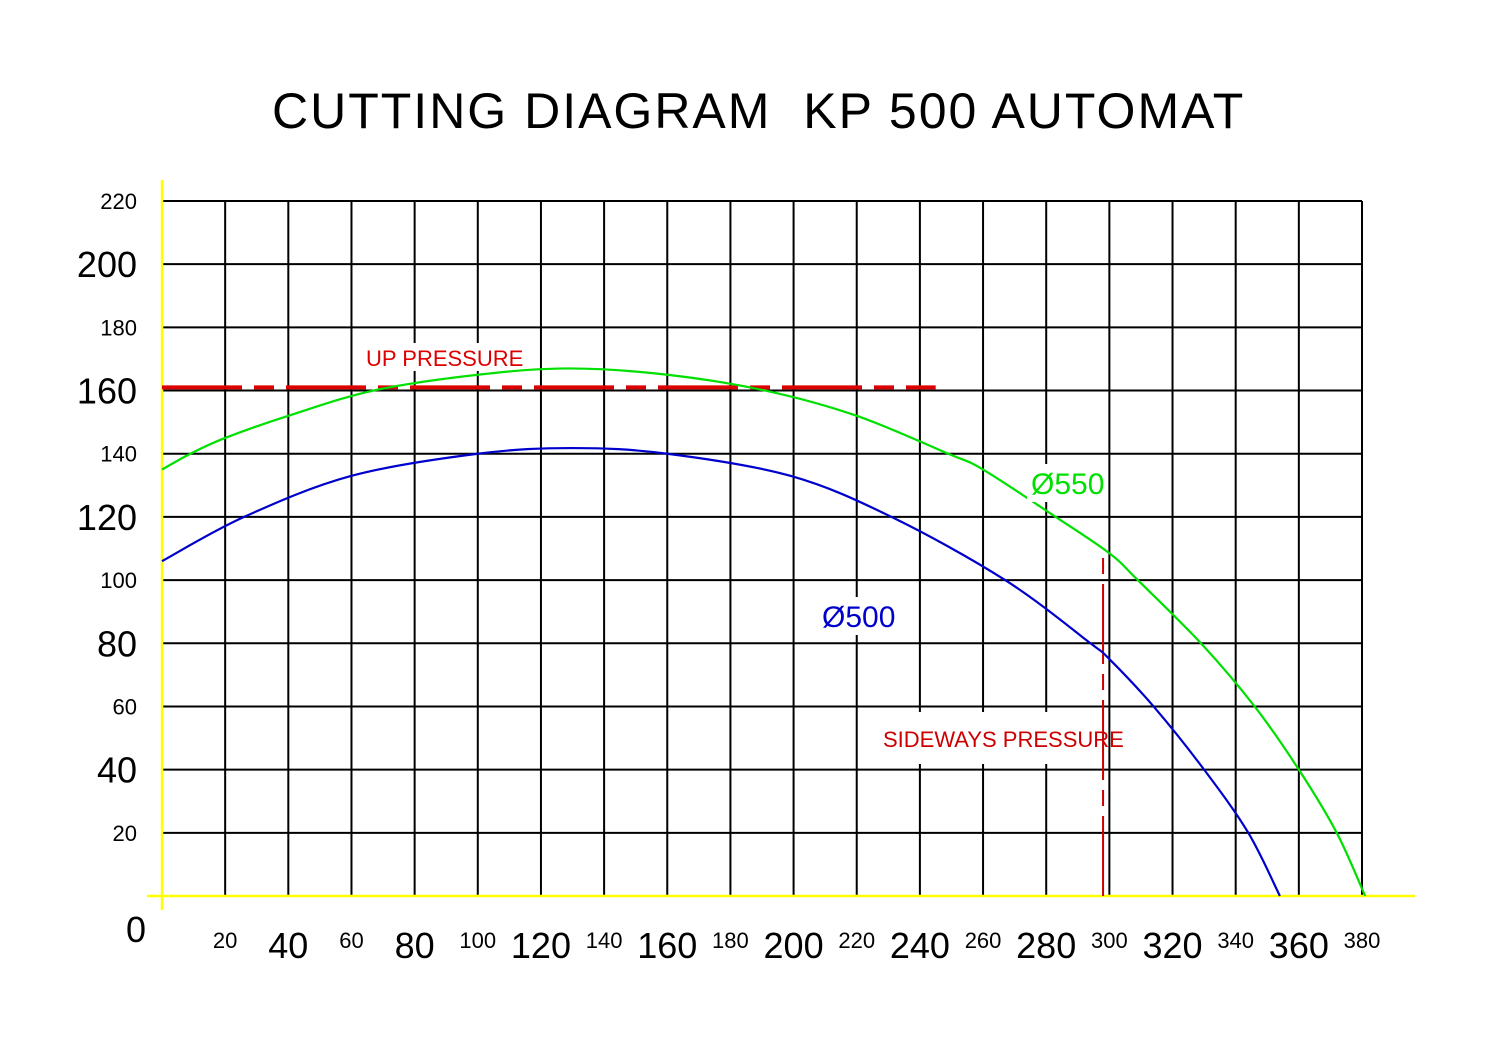  Describe the element at coordinates (1003, 739) in the screenshot. I see `sideways-pressure-label: SIDEWAYS PRESSURE` at that location.